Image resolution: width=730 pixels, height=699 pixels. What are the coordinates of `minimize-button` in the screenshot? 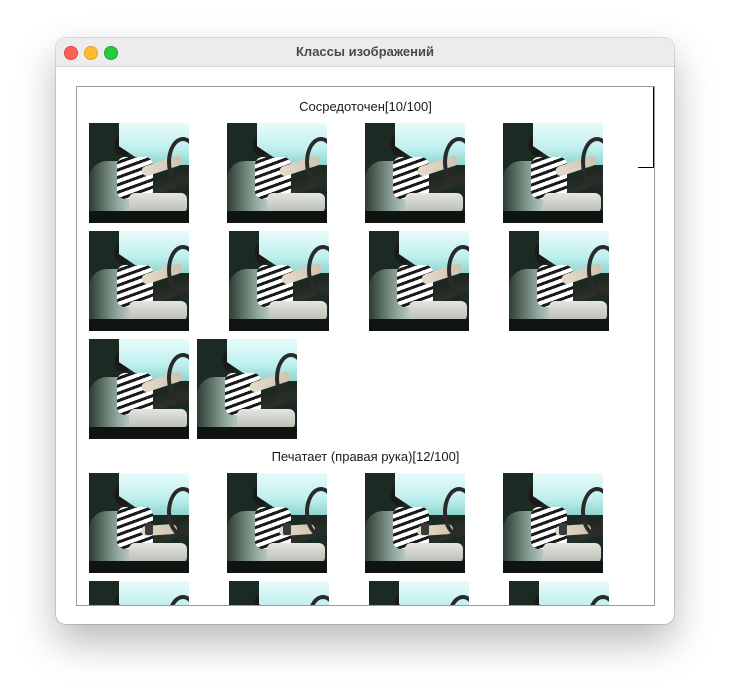 It's located at (91, 53).